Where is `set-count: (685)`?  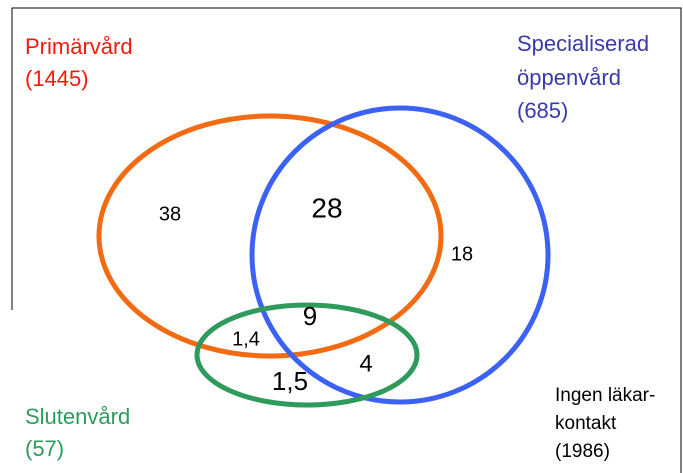
set-count: (685) is located at coordinates (542, 110).